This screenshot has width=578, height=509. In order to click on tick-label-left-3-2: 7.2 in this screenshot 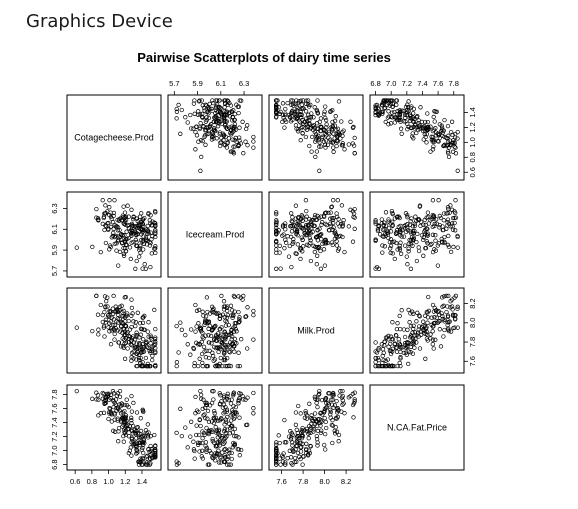, I will do `click(54, 436)`.